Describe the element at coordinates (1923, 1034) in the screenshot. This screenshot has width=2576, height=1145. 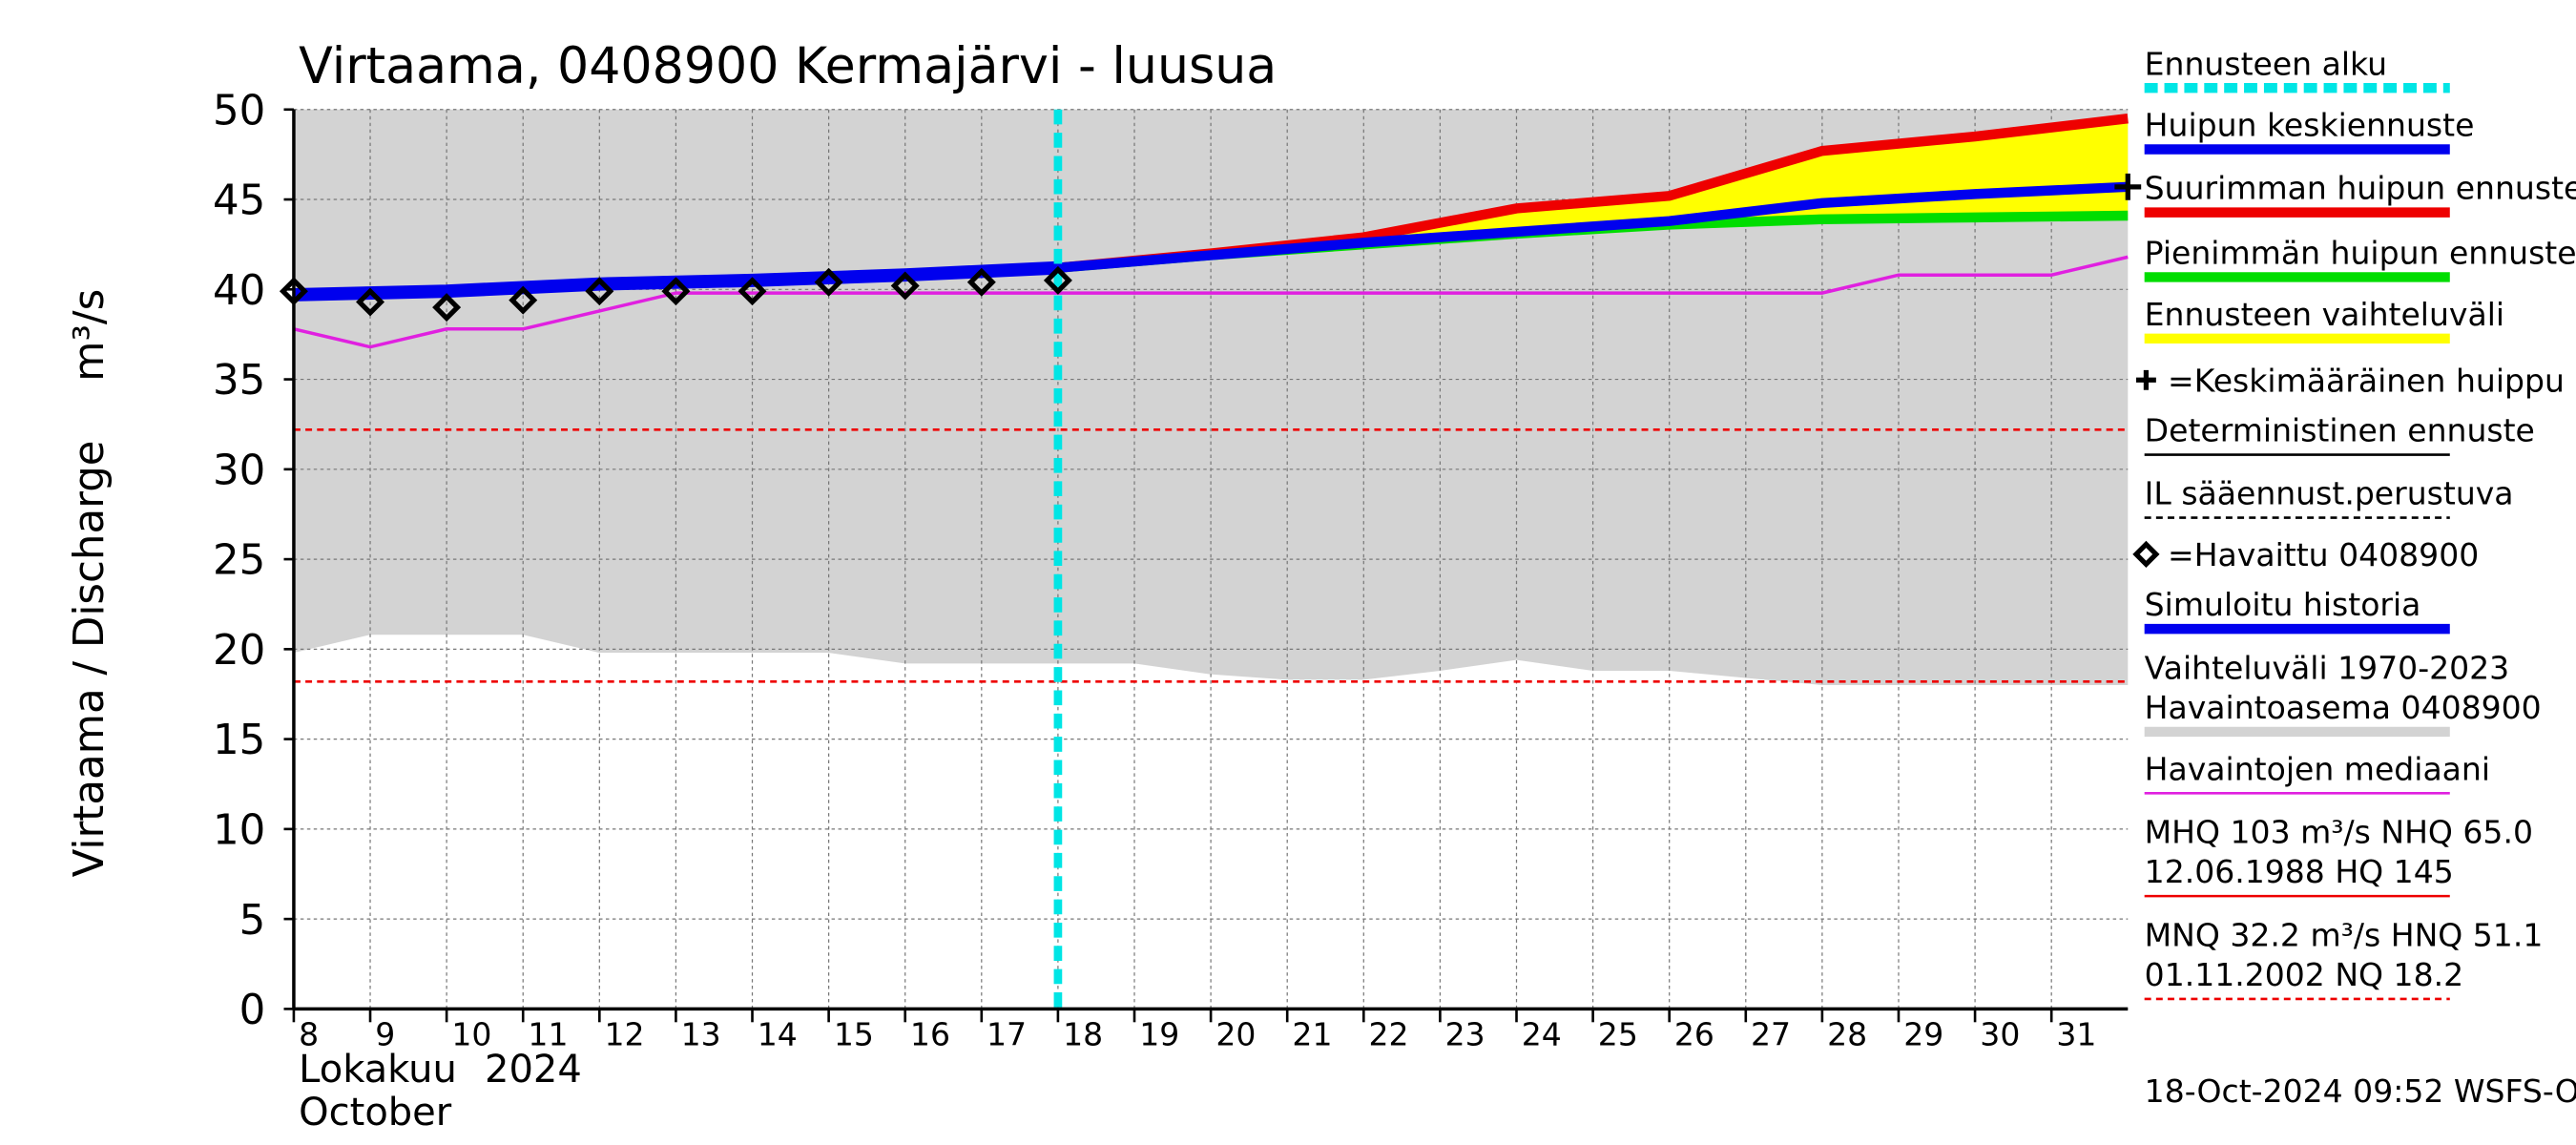
I see `x-tick-label: 29` at that location.